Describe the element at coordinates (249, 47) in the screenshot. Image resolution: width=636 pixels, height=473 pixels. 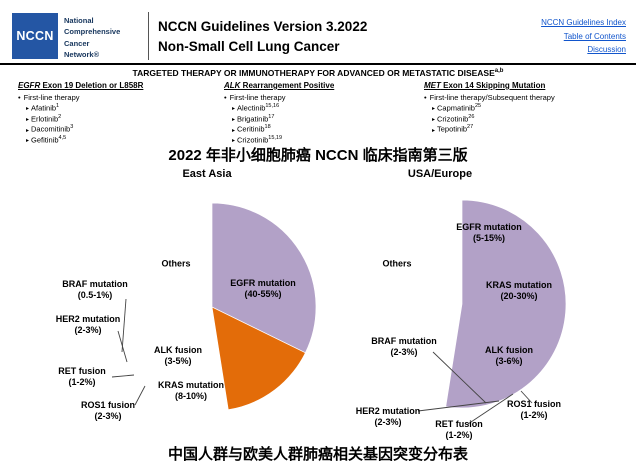
I see `cancer-type-title: Non-Small Cell Lung Cancer` at that location.